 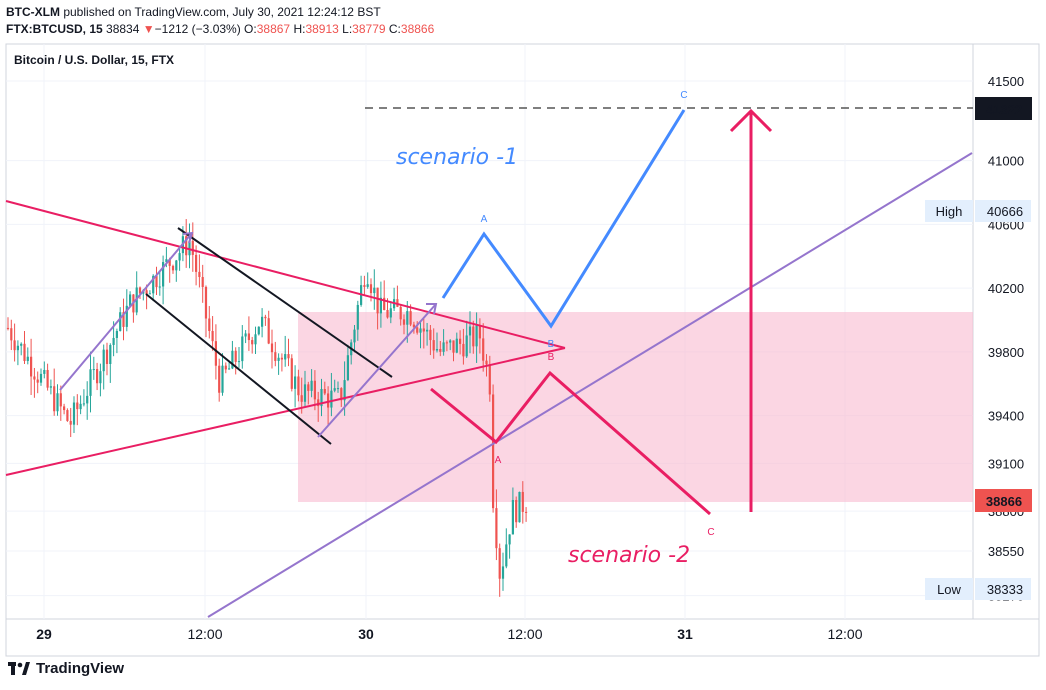 What do you see at coordinates (285, 411) in the screenshot?
I see `pink-trendline-lower` at bounding box center [285, 411].